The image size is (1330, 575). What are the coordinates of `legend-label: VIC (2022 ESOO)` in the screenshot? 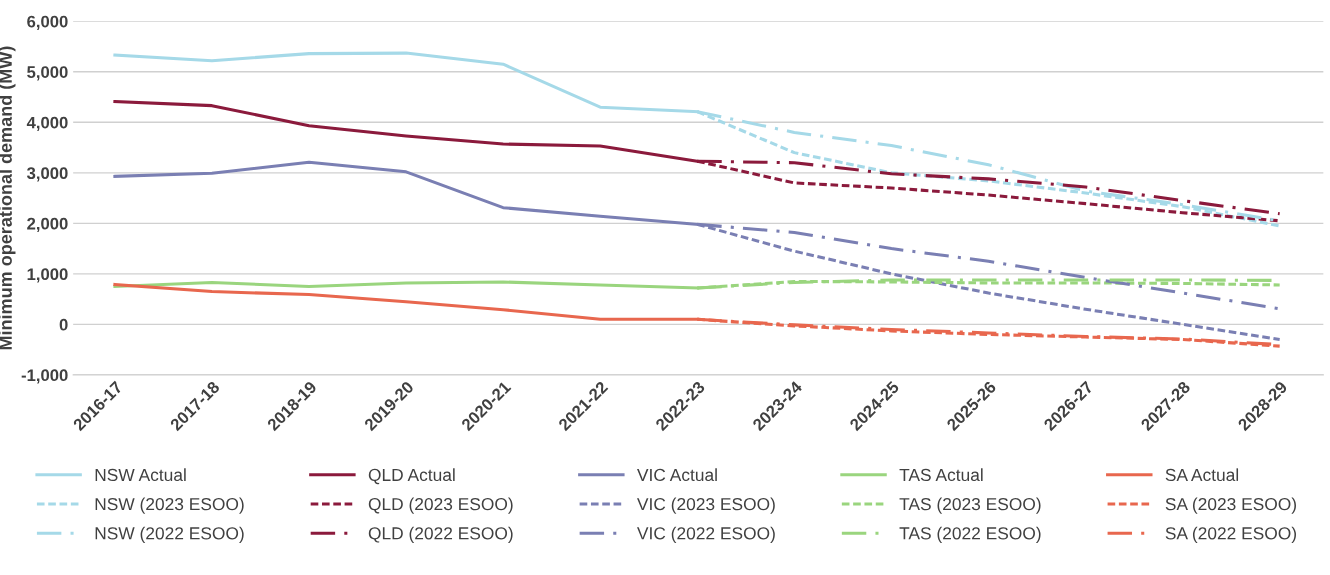 It's located at (706, 534).